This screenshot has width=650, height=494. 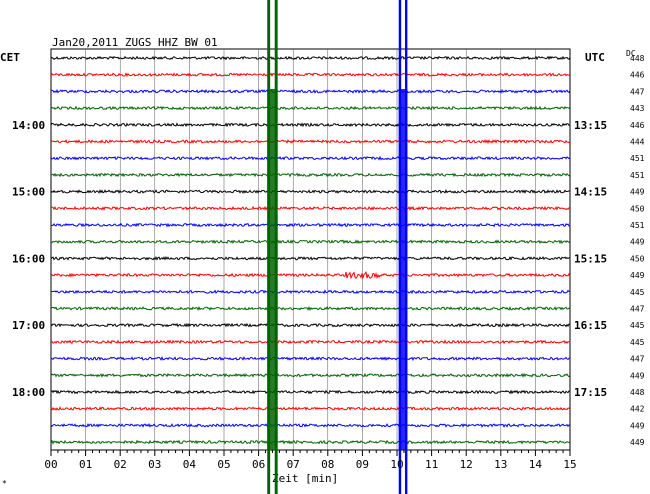 I want to click on right-hour-label: 17:15, so click(x=590, y=392).